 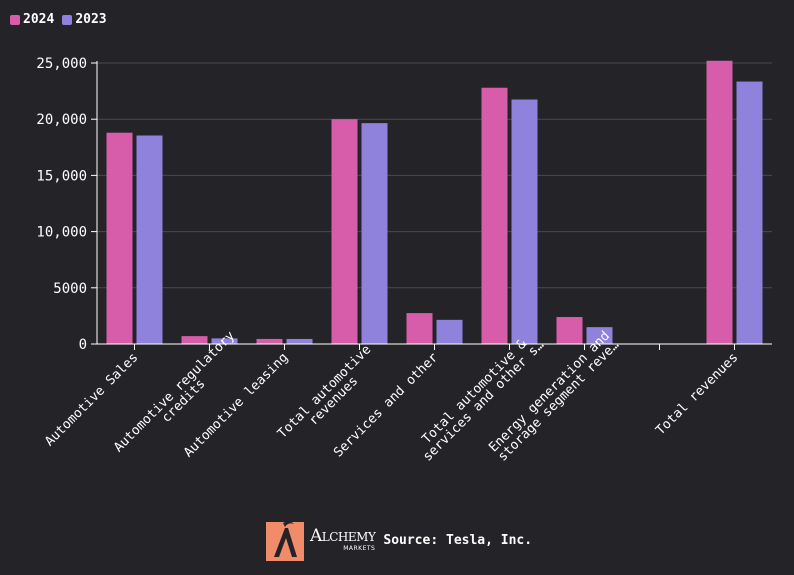 What do you see at coordinates (91, 19) in the screenshot?
I see `legend-label-2023: 2023` at bounding box center [91, 19].